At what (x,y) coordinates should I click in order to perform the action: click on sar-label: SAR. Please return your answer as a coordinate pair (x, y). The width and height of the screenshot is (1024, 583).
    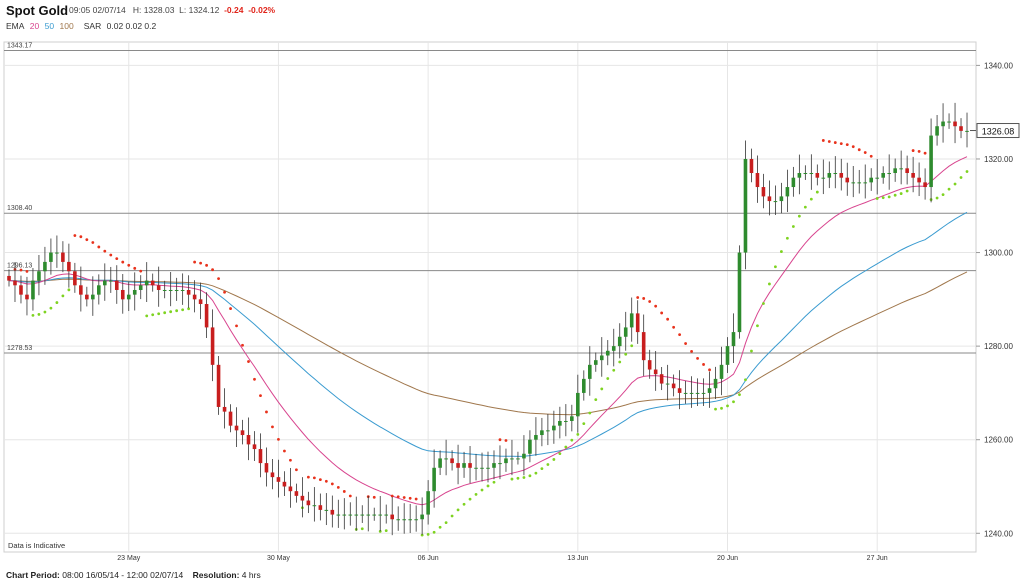
    Looking at the image, I should click on (92, 26).